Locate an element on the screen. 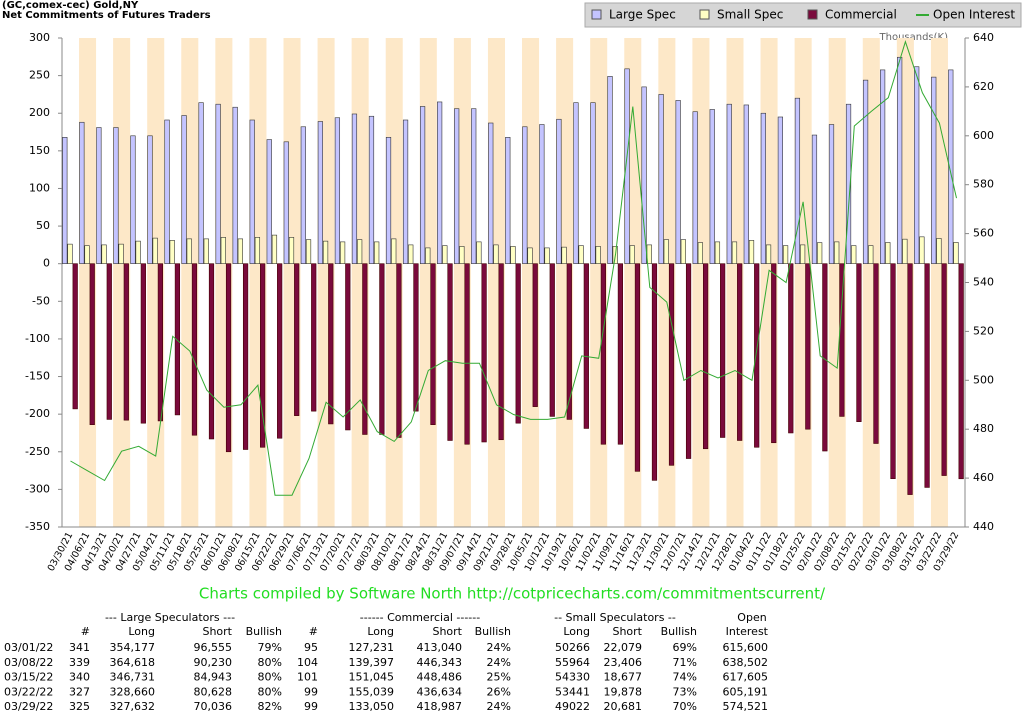 This screenshot has height=714, width=1024. y-tick-label: -50 is located at coordinates (41, 300).